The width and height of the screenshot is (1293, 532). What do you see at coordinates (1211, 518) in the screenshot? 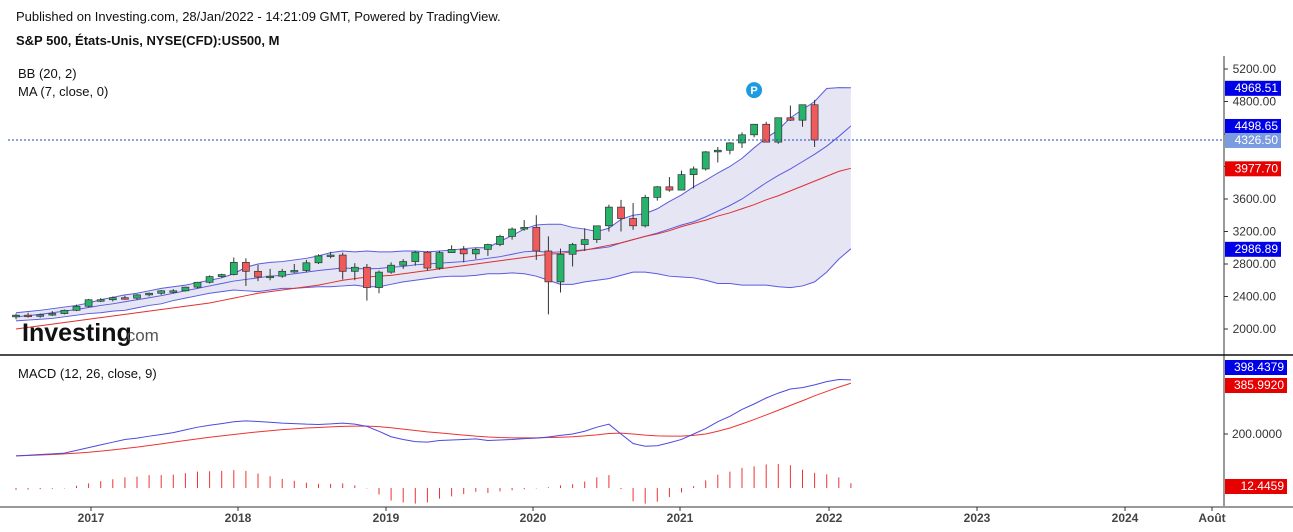
I see `time-tick-label: Août` at bounding box center [1211, 518].